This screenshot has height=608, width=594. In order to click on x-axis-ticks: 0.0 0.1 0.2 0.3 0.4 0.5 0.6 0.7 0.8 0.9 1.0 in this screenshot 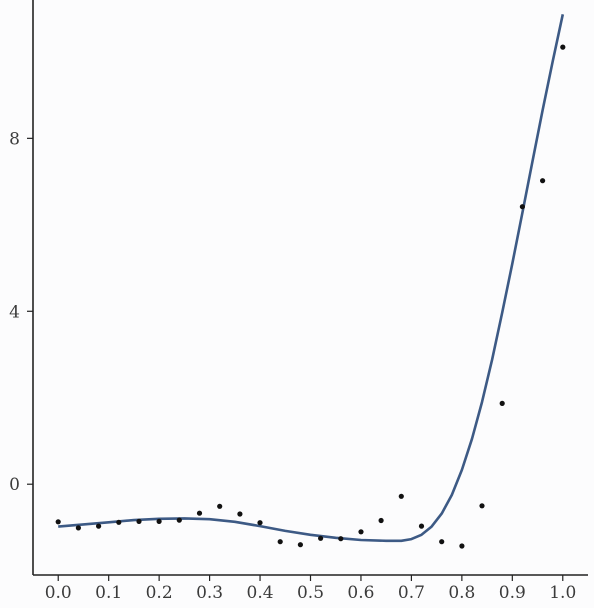, I will do `click(310, 589)`.